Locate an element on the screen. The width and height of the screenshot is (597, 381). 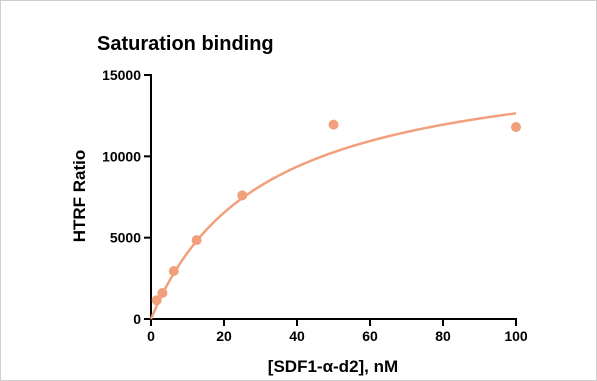
y-tick-label: 15000 is located at coordinates (121, 75).